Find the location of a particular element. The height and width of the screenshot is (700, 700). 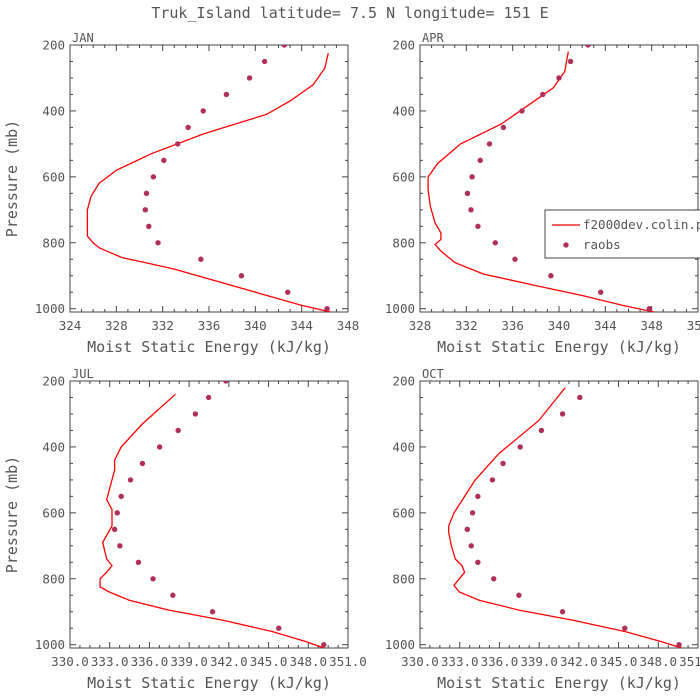

x-tick-label: 342.0 is located at coordinates (579, 661).